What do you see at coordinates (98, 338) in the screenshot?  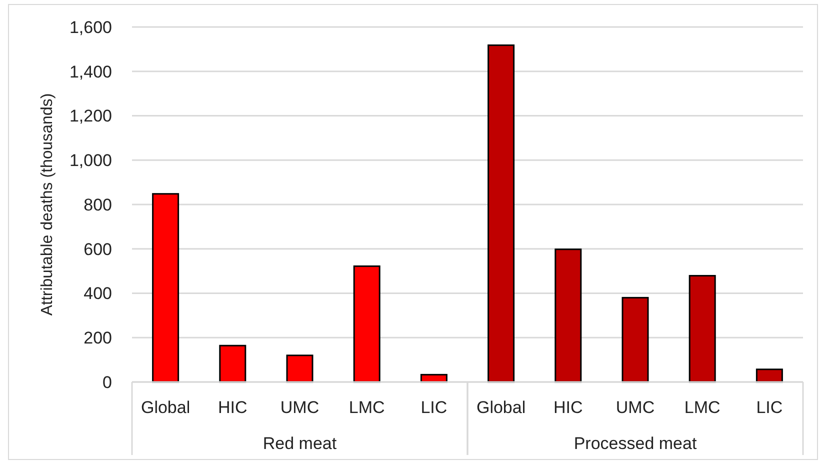 I see `y-tick-label: 200` at bounding box center [98, 338].